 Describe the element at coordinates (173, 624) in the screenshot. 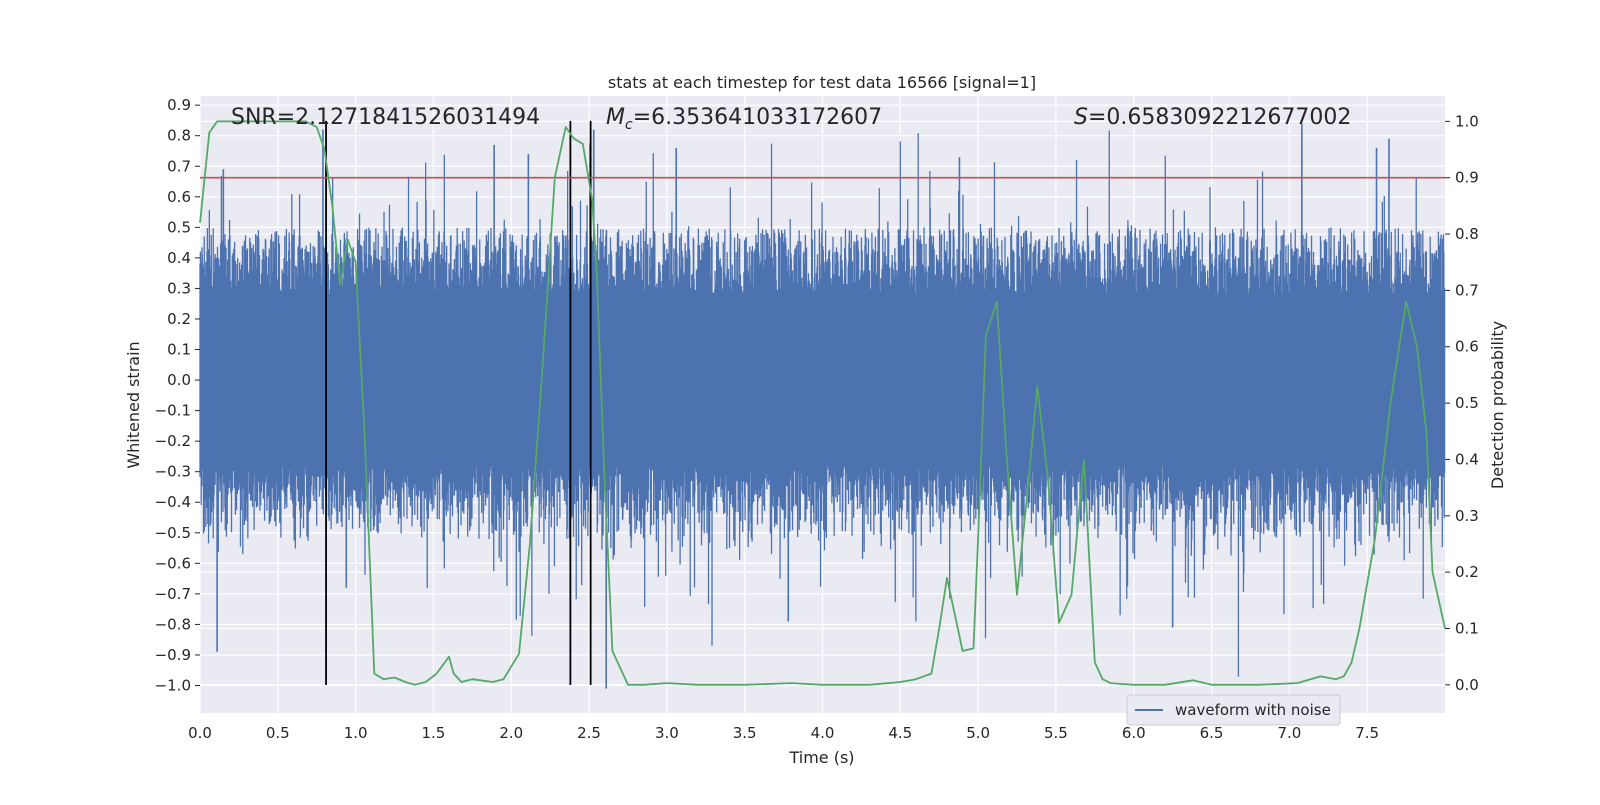

I see `y-tick-label: −0.8` at that location.